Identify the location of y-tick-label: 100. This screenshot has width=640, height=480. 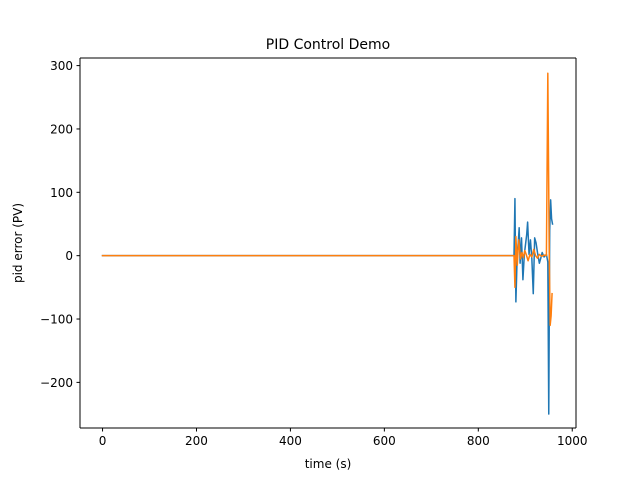
(61, 193).